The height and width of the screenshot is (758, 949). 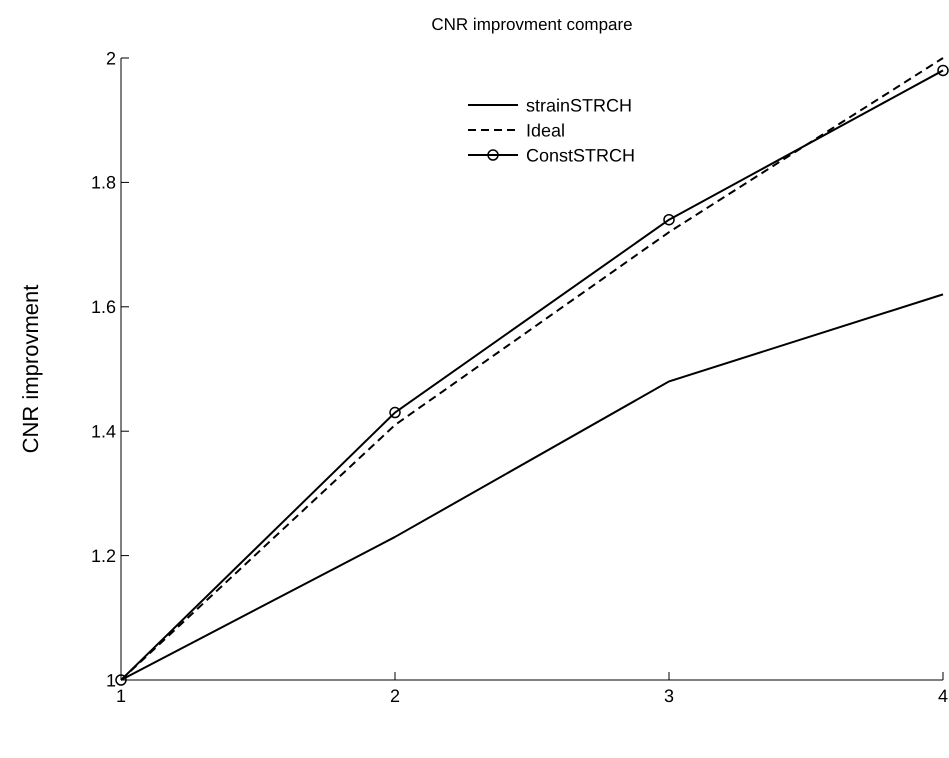 I want to click on chart-title: CNR improvment compare, so click(x=532, y=24).